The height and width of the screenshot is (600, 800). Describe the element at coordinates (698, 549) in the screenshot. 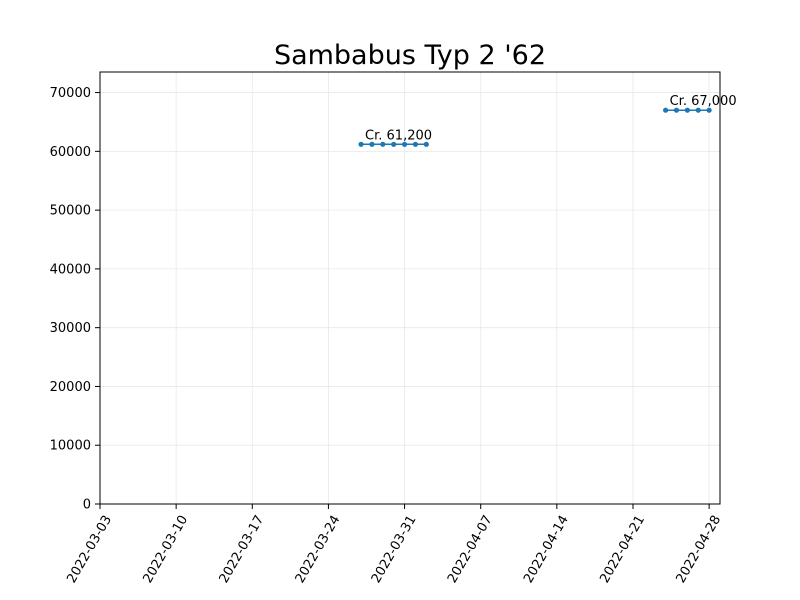

I see `x-tick-label: 2022-04-28` at that location.